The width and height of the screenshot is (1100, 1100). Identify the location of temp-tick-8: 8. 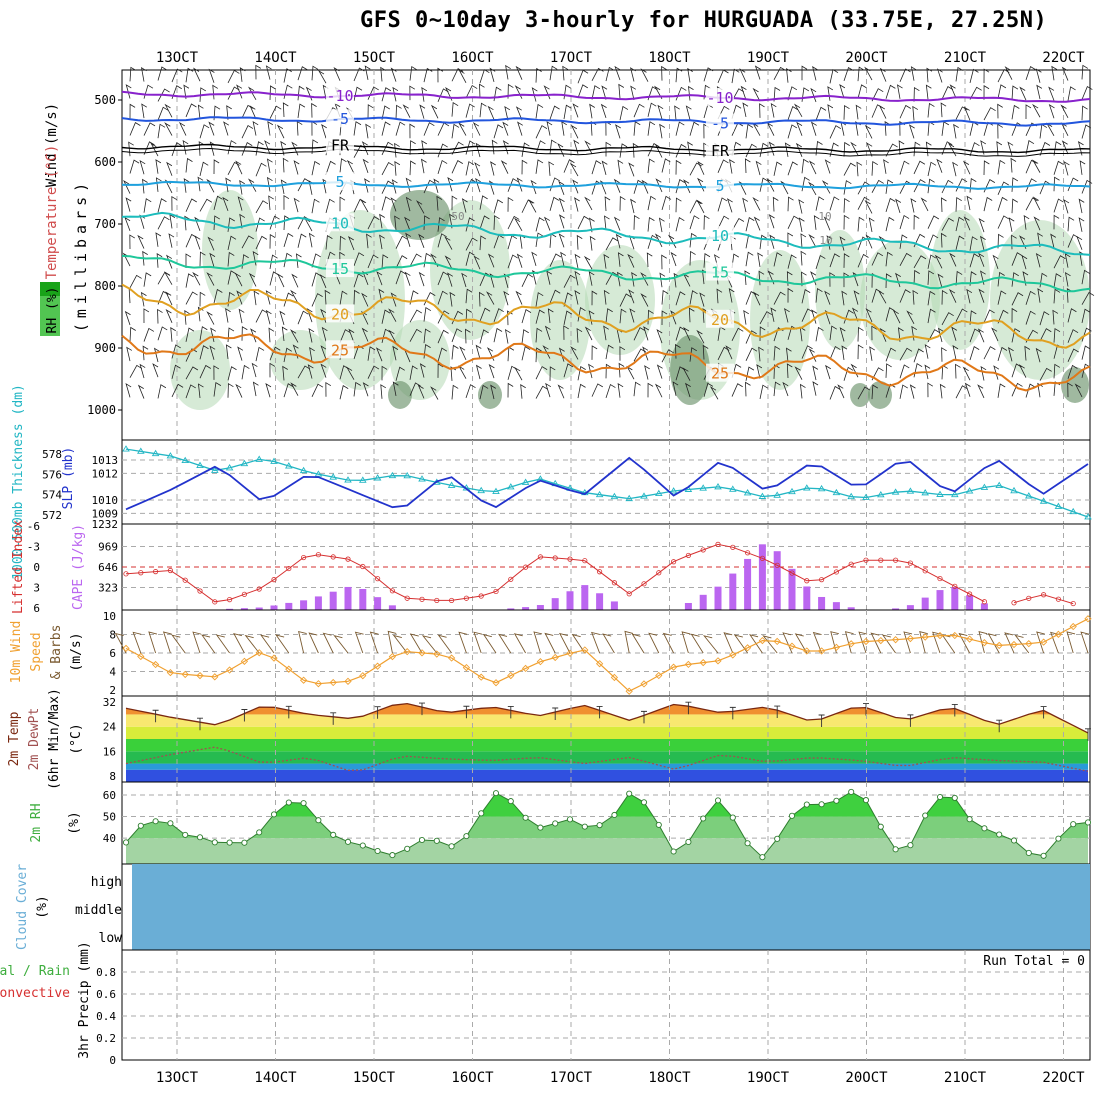
(112, 776).